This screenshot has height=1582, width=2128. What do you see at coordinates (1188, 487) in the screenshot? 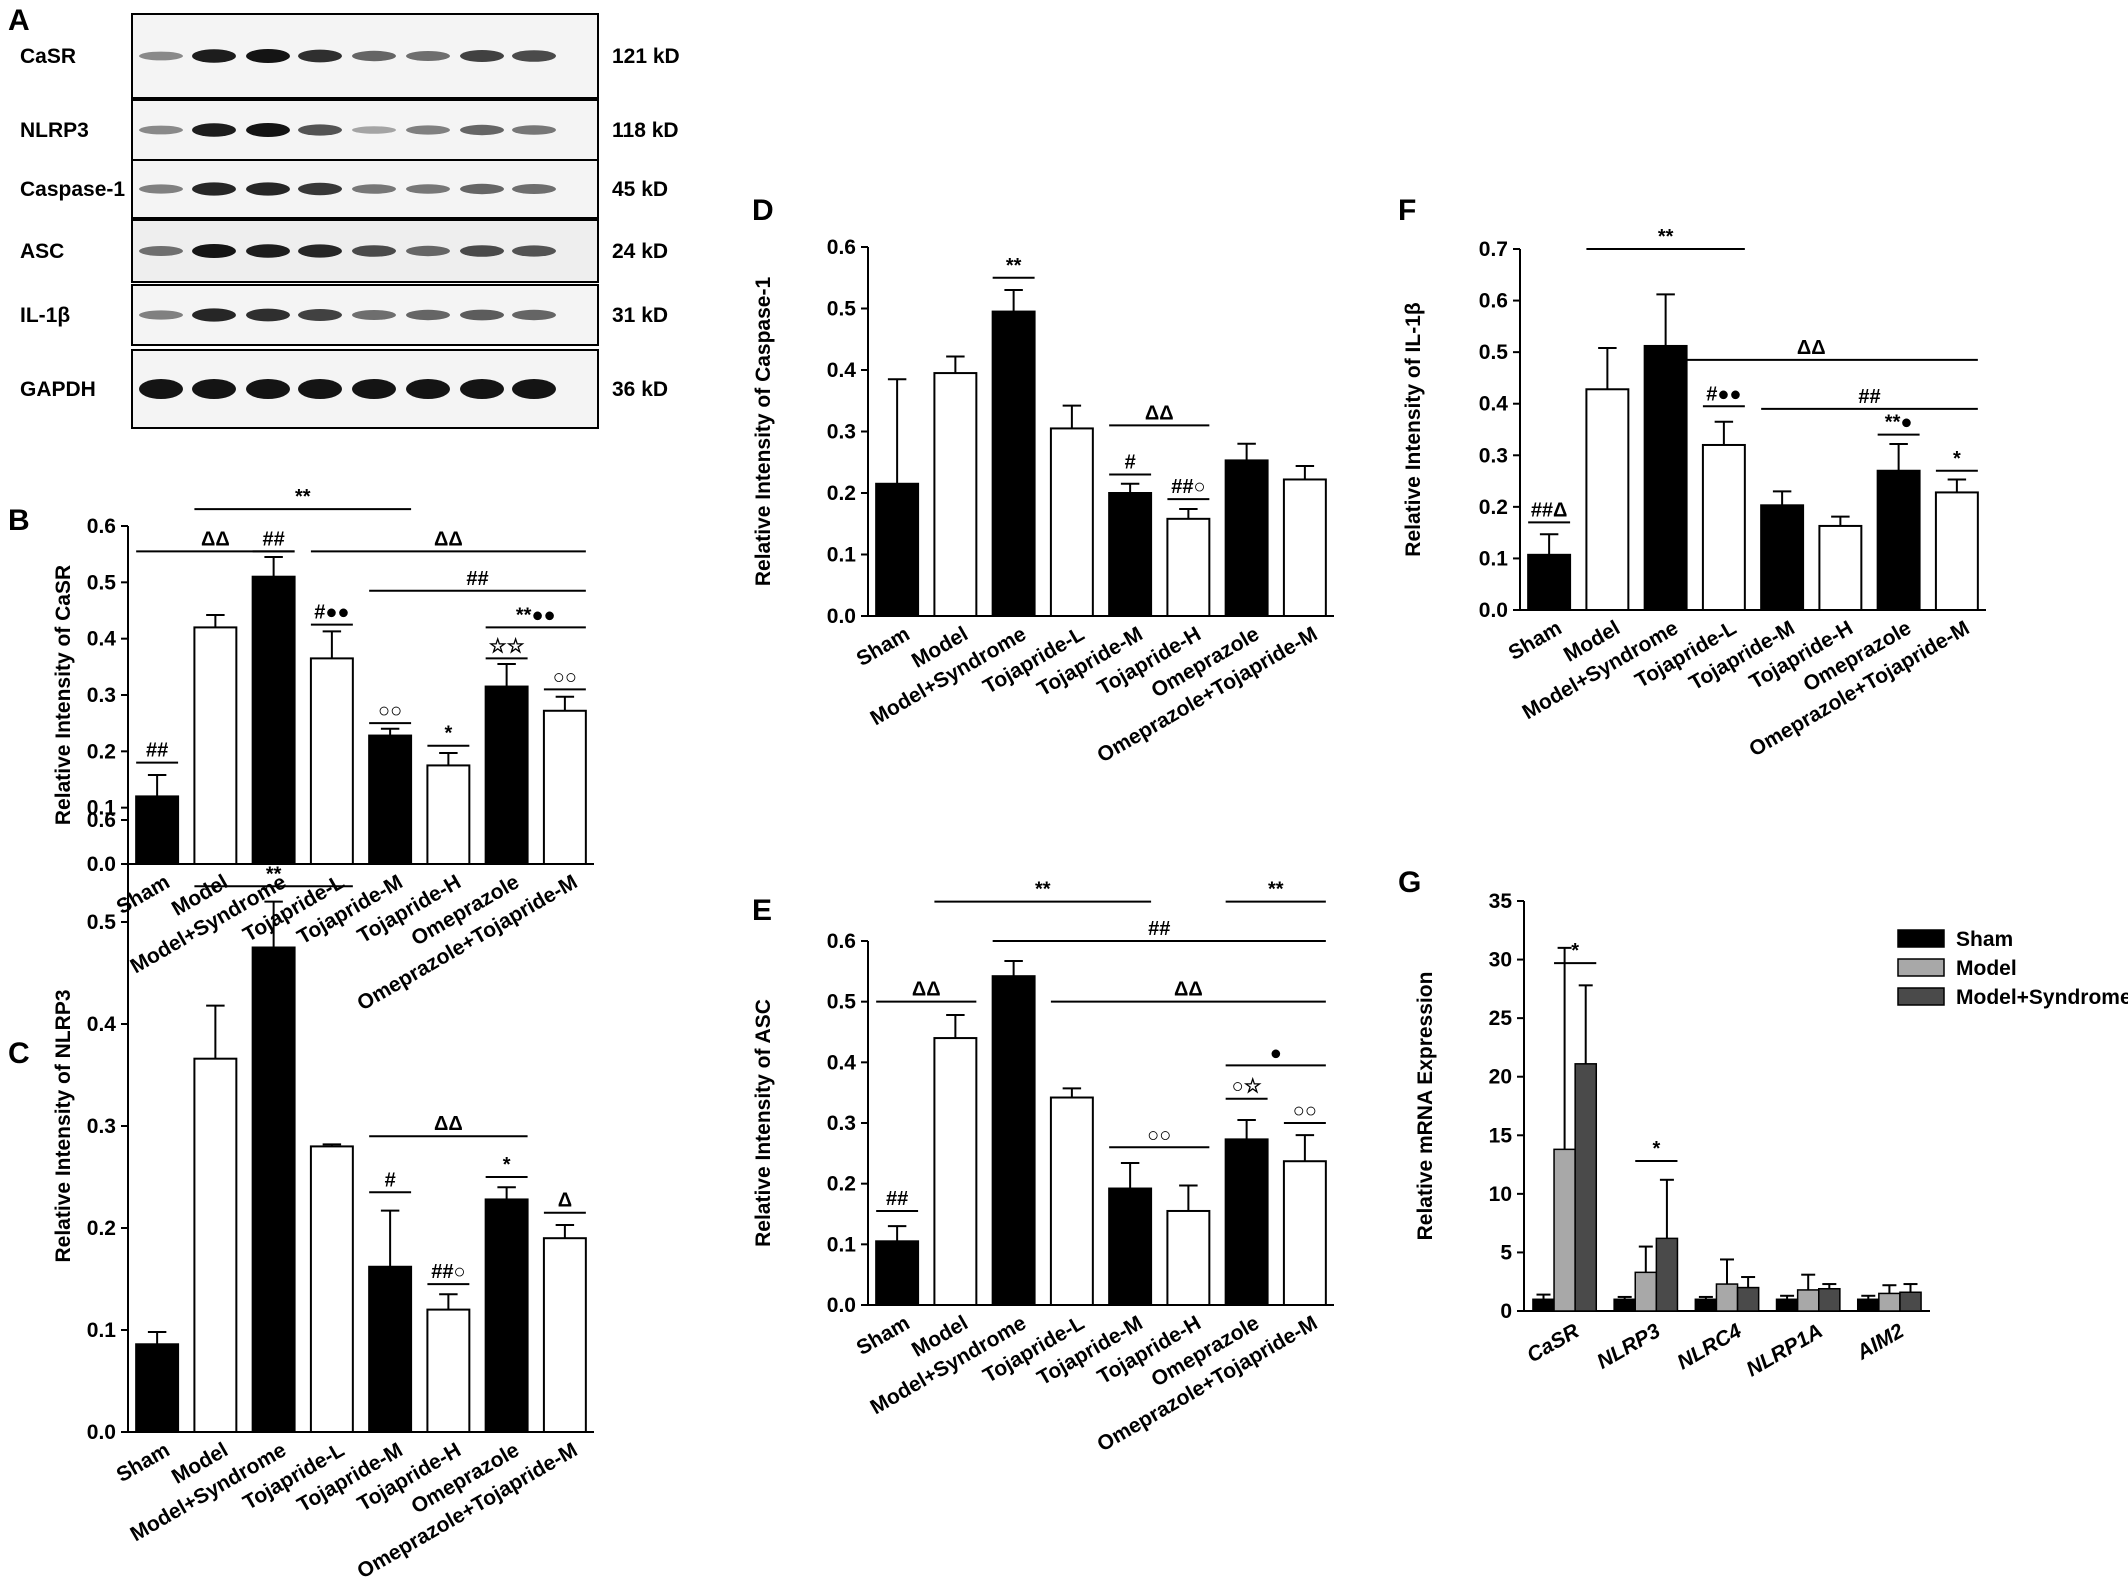
I see `significance-mark: ##○` at bounding box center [1188, 487].